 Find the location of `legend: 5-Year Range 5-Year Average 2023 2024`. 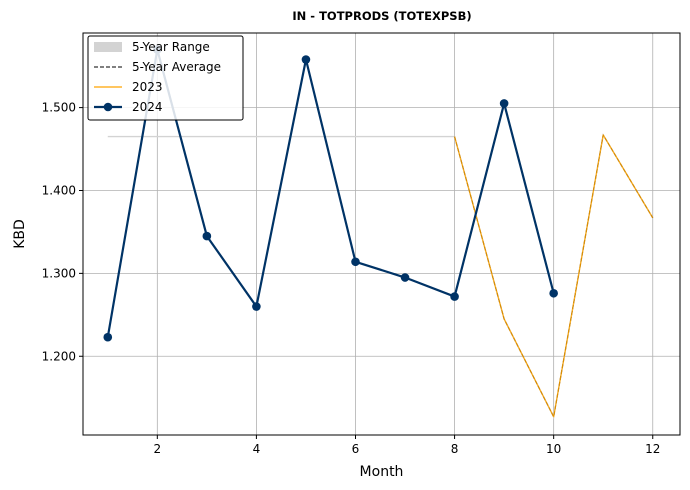

legend: 5-Year Range 5-Year Average 2023 2024 is located at coordinates (165, 78).